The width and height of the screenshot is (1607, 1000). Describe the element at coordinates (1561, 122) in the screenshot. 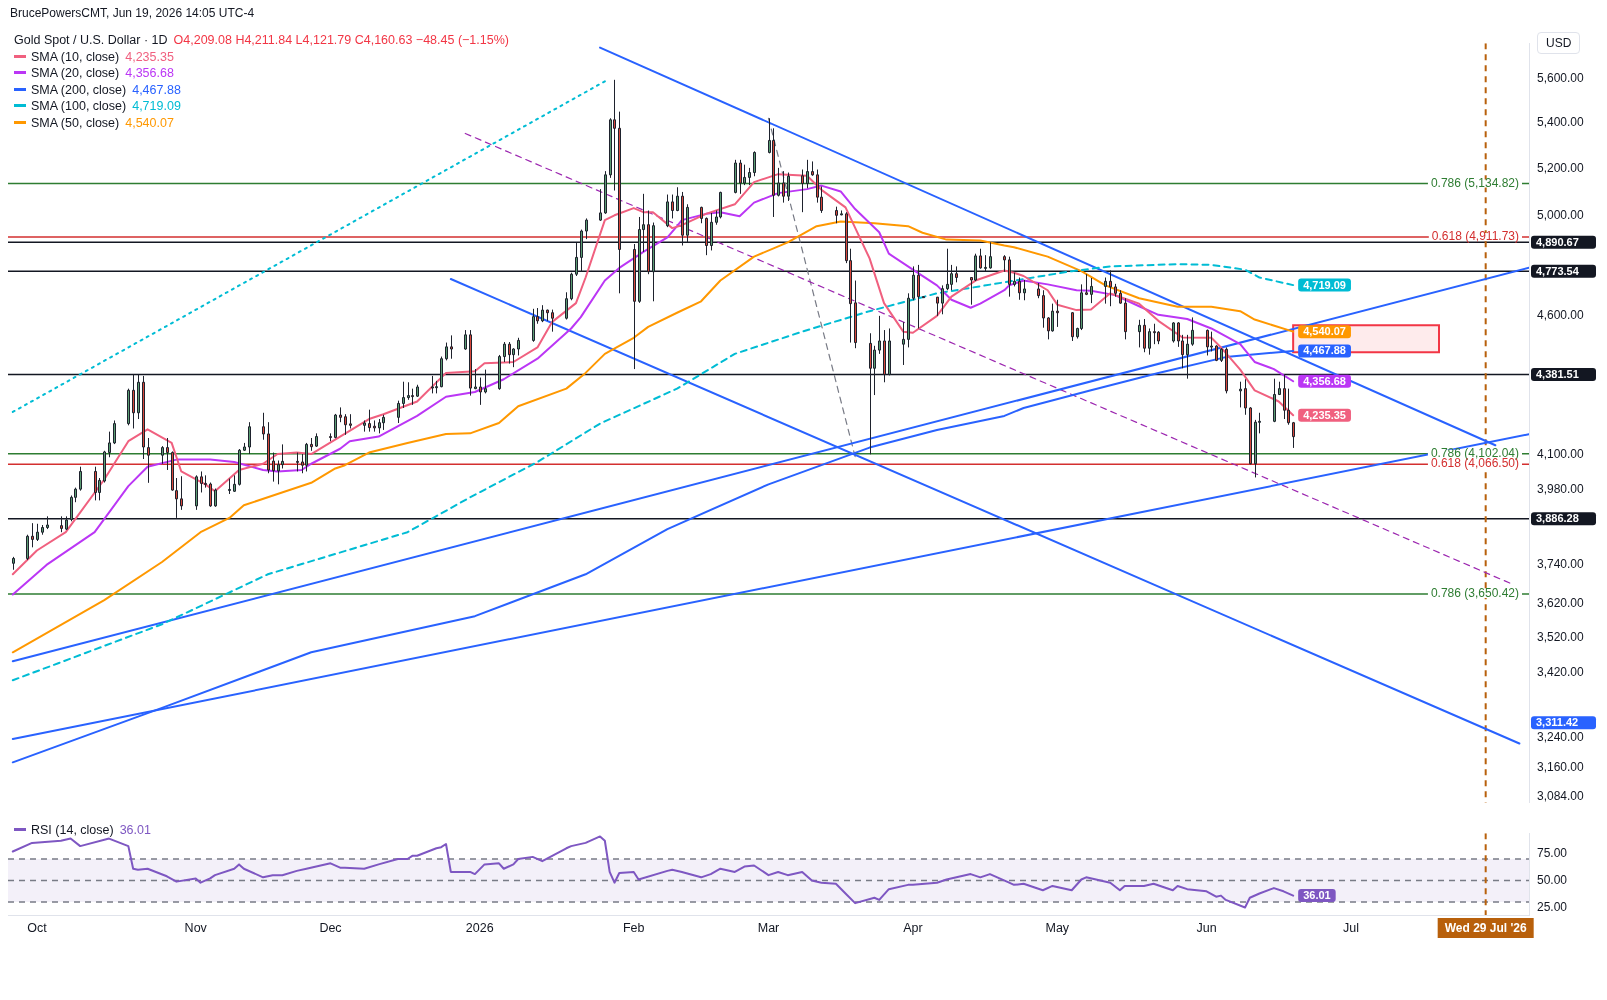

I see `y-tick-label: 5,400.00` at that location.